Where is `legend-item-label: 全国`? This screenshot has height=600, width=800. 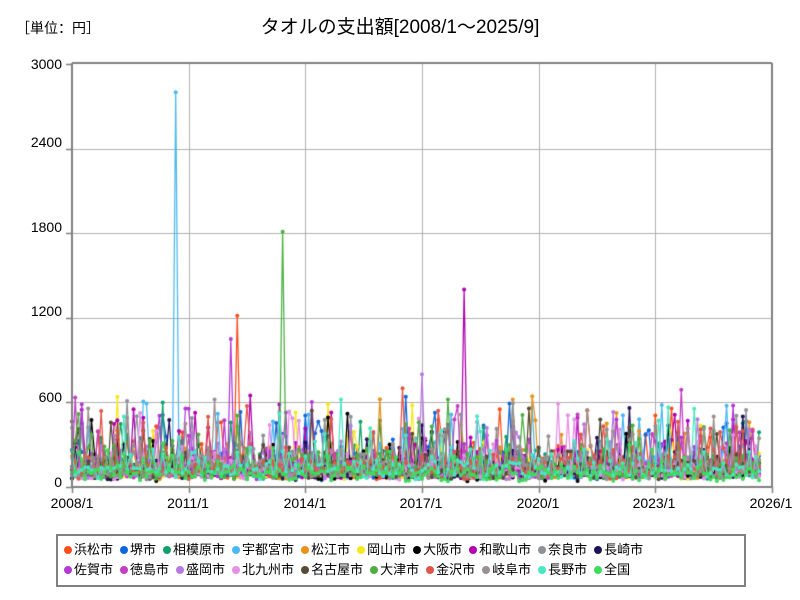 legend-item-label: 全国 is located at coordinates (617, 569).